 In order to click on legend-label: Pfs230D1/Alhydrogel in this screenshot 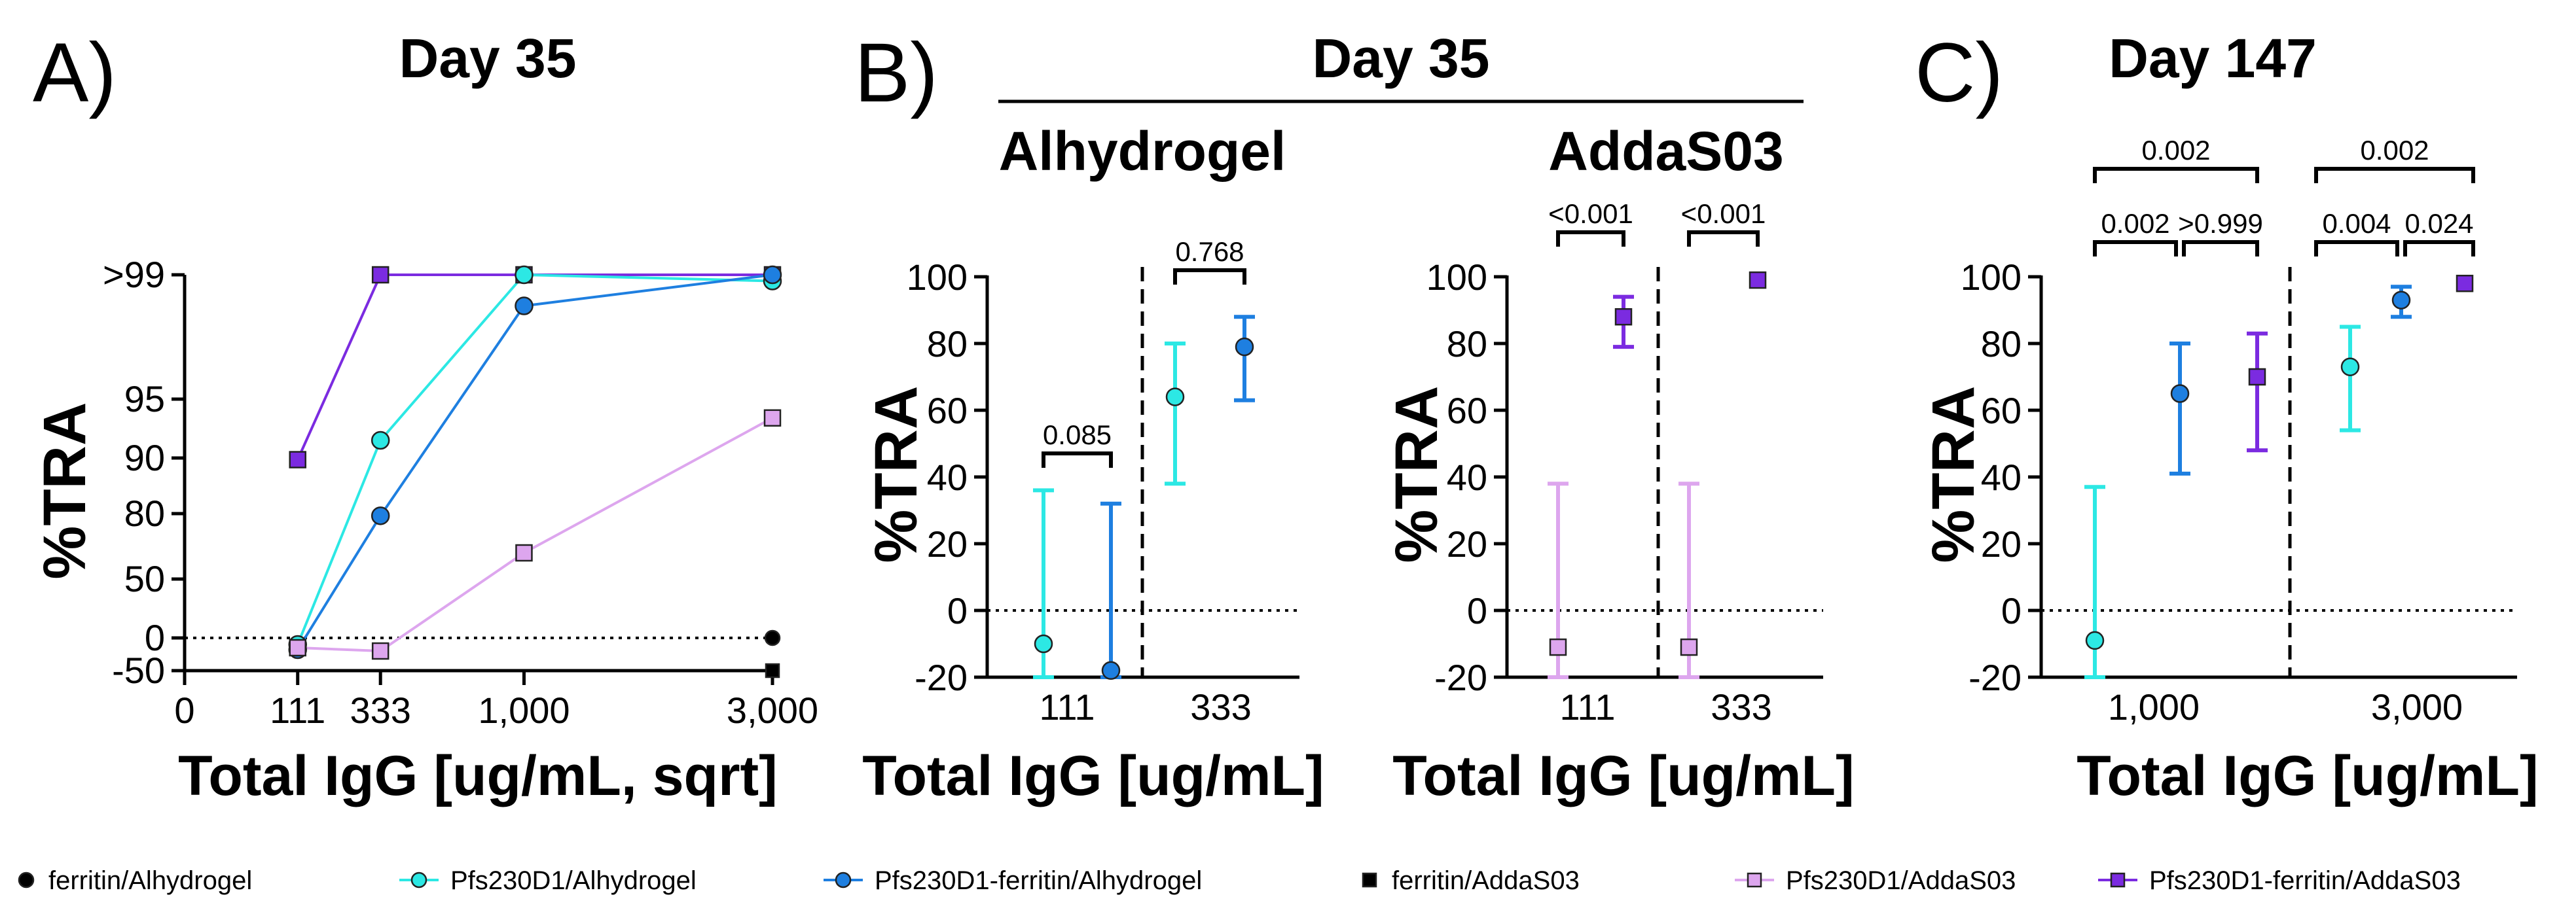, I will do `click(573, 880)`.